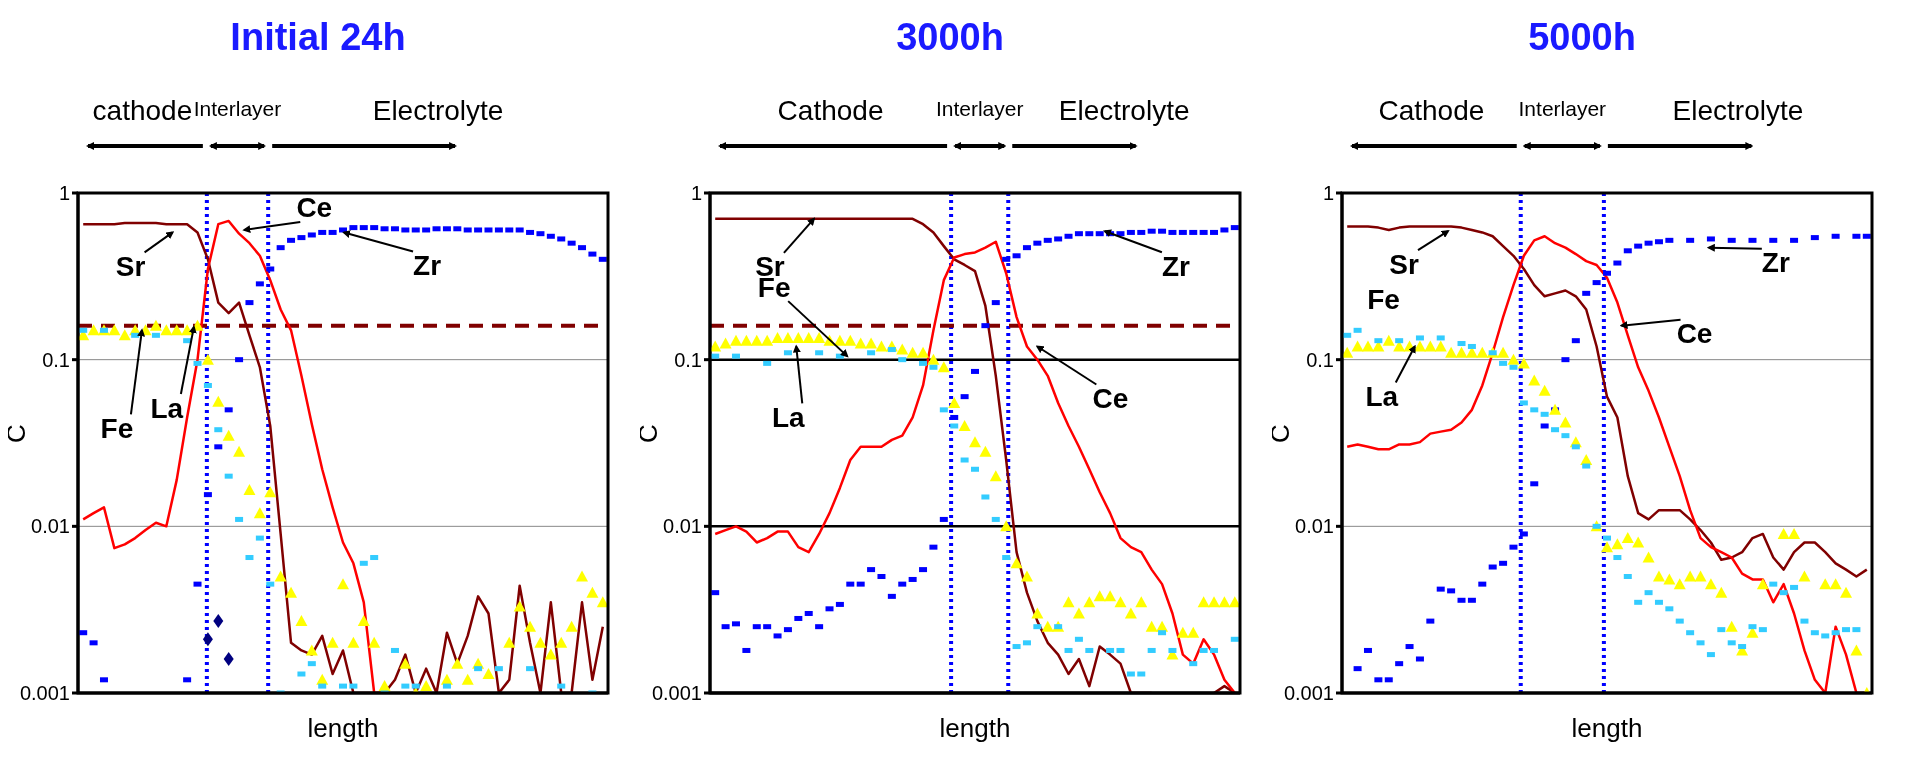 Image resolution: width=1905 pixels, height=761 pixels. What do you see at coordinates (1582, 37) in the screenshot?
I see `chart-title: 5000h` at bounding box center [1582, 37].